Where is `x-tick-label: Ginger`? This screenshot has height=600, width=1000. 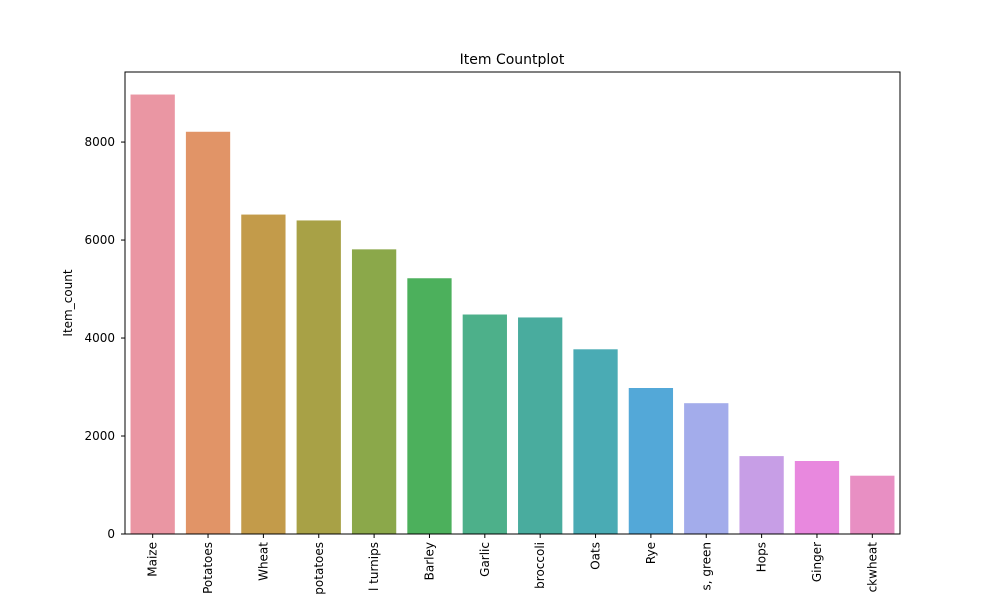 x-tick-label: Ginger is located at coordinates (817, 562).